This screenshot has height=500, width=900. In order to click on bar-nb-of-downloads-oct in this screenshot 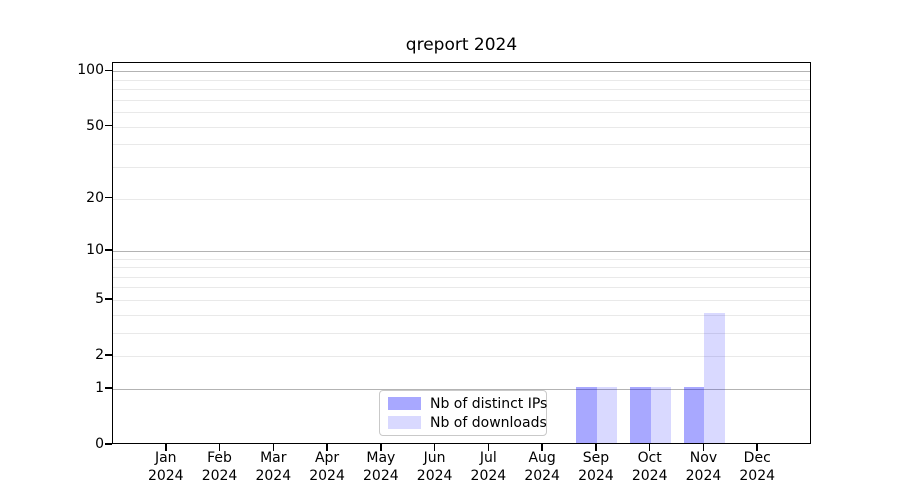, I will do `click(661, 414)`.